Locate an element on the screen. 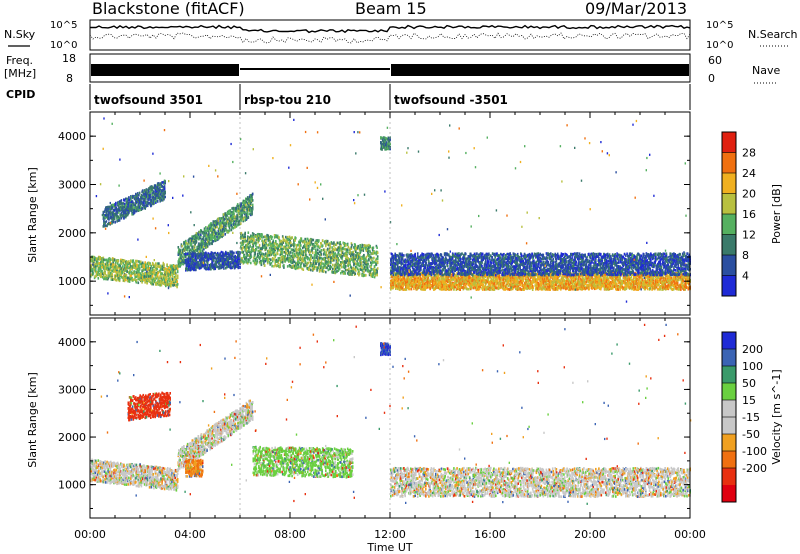 The width and height of the screenshot is (800, 554). freq-segment is located at coordinates (165, 70).